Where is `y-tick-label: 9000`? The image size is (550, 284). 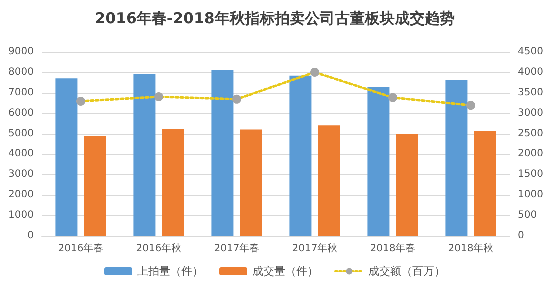 y-tick-label: 9000 is located at coordinates (21, 52).